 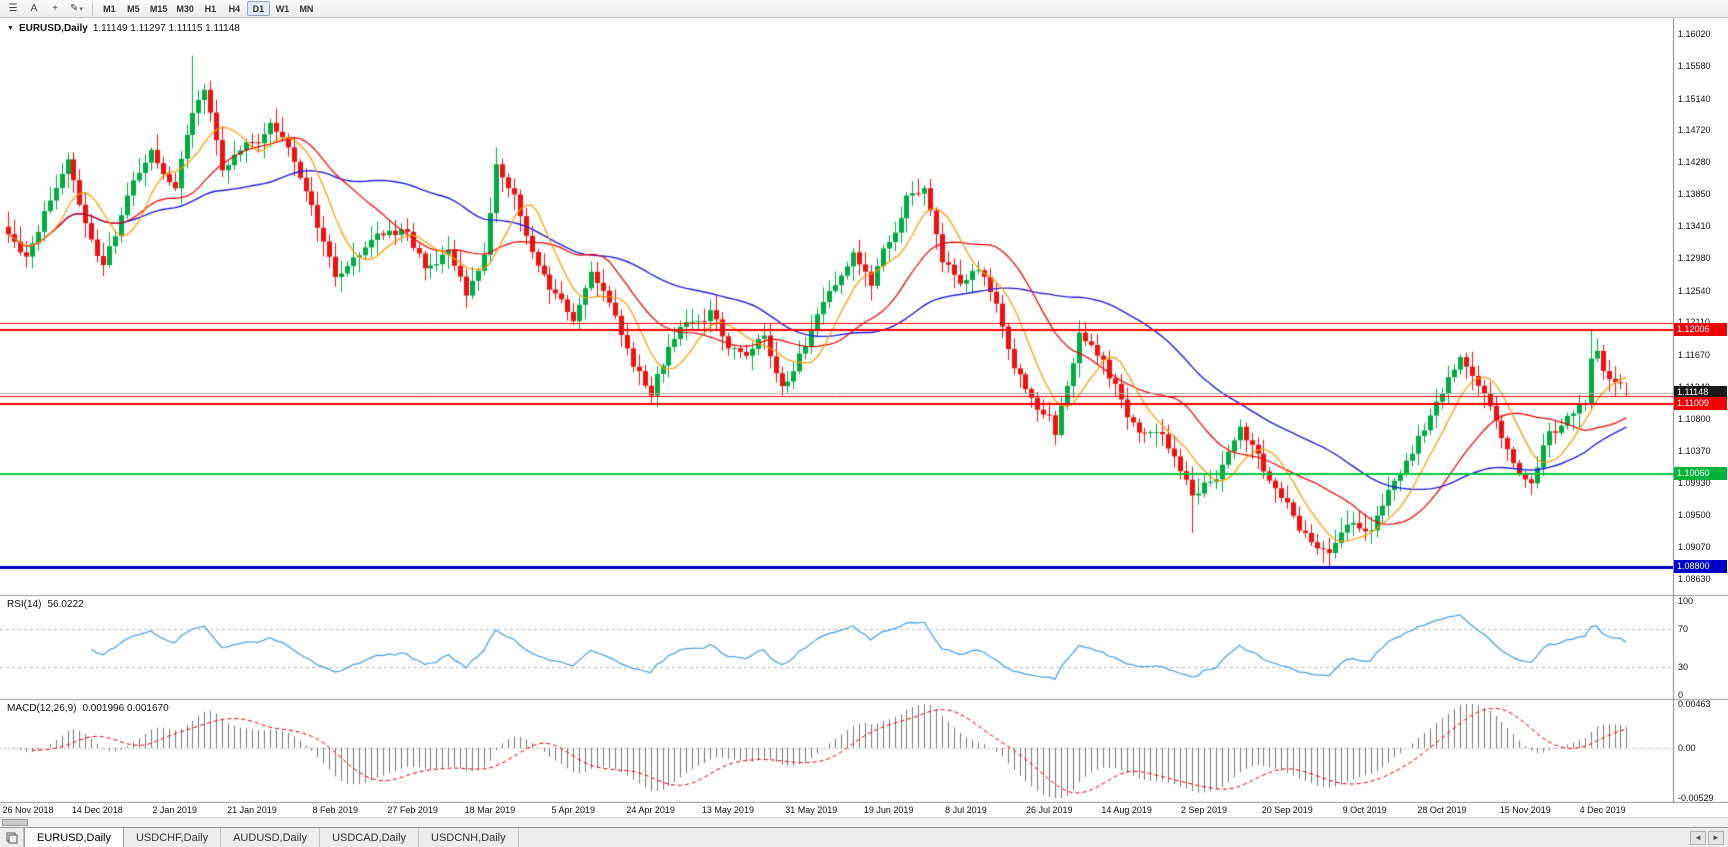 What do you see at coordinates (74, 837) in the screenshot?
I see `tab-eurusd-daily: EURUSD,Daily` at bounding box center [74, 837].